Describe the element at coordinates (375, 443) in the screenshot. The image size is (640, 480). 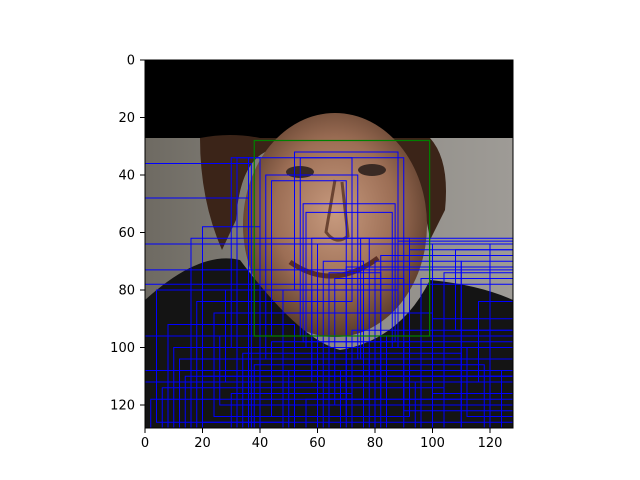
I see `x-tick-label: 80` at that location.